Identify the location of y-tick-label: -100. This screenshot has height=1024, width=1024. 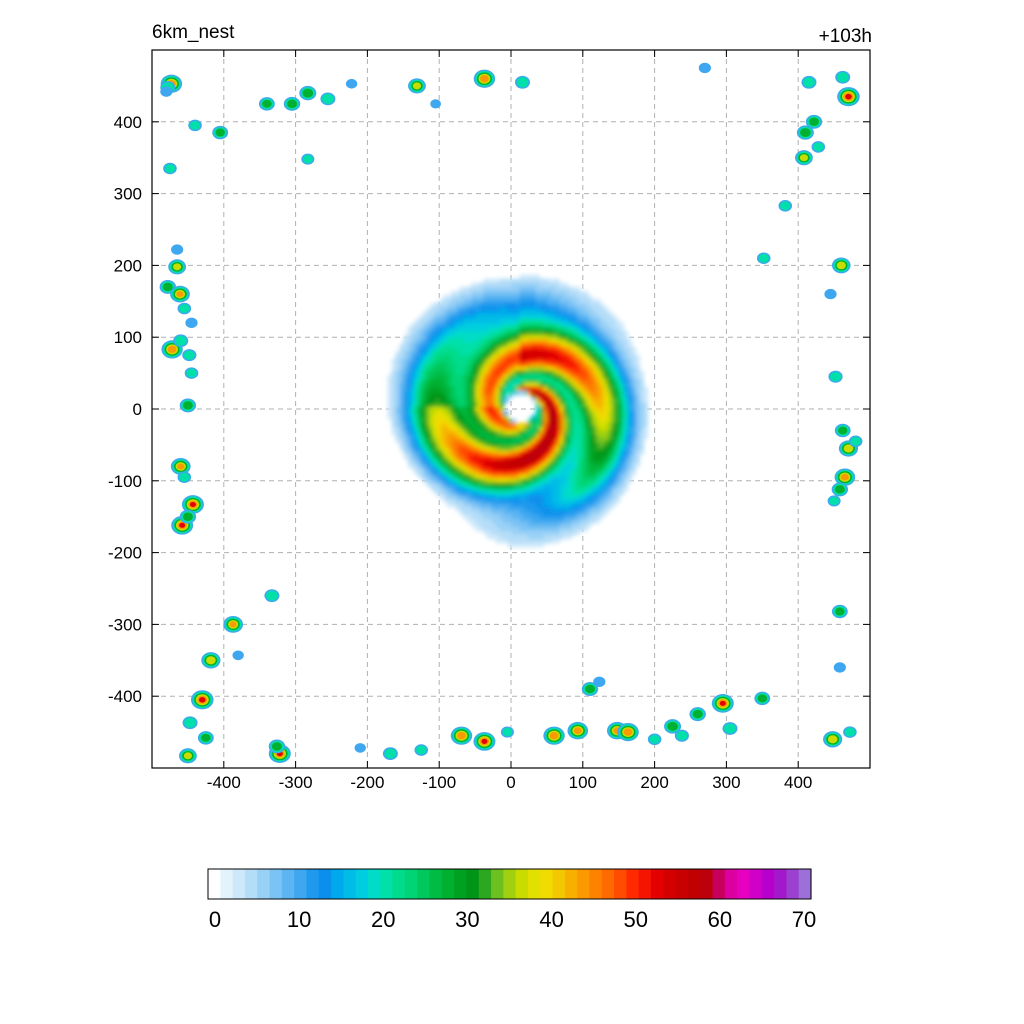
(125, 481).